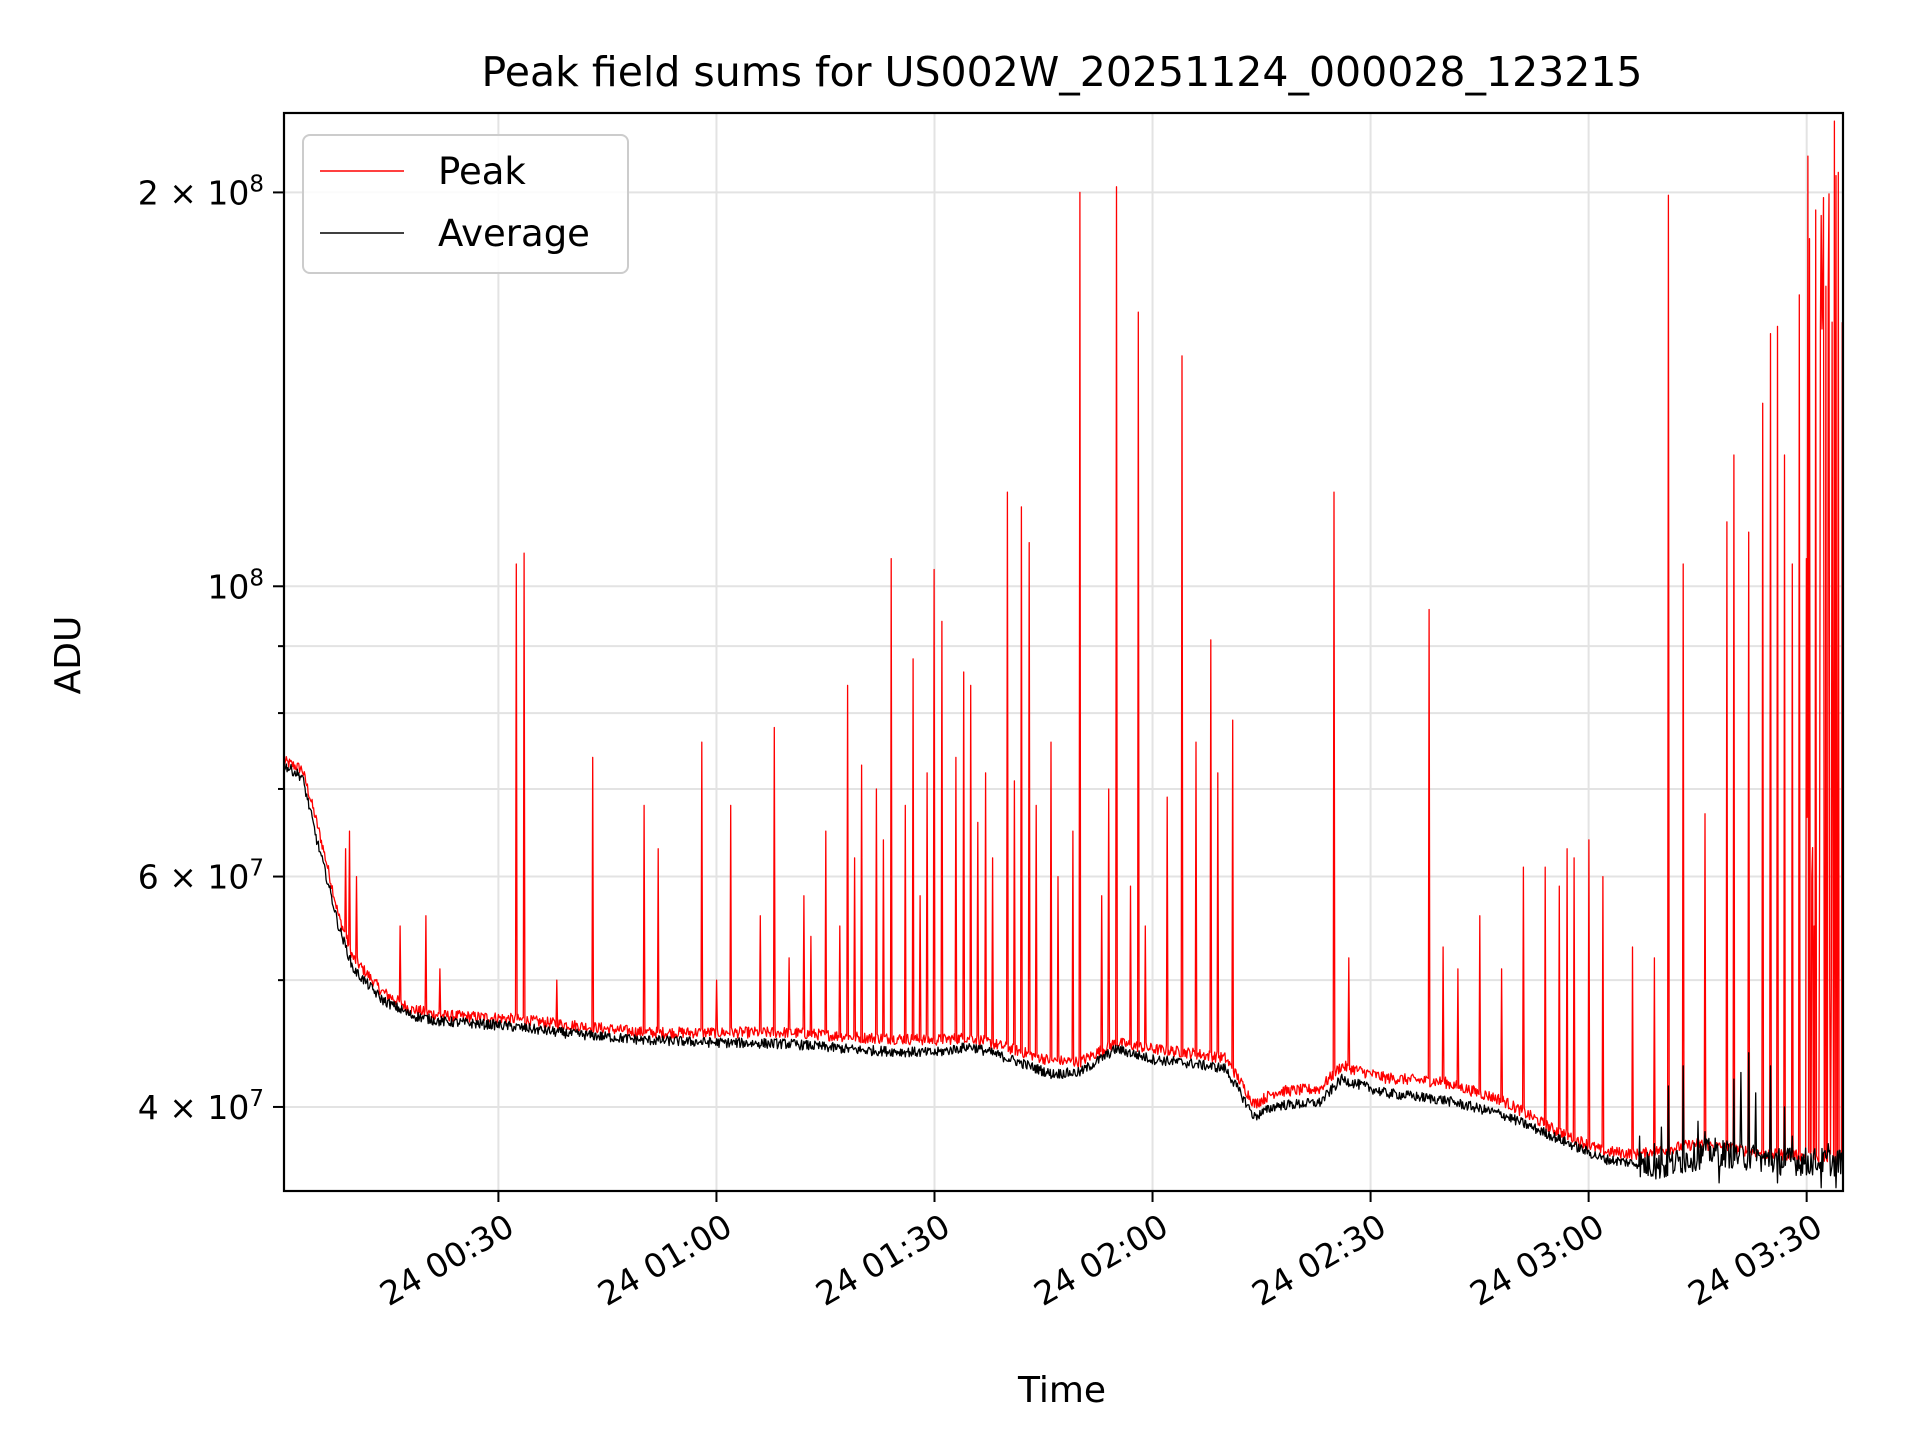  What do you see at coordinates (68, 655) in the screenshot?
I see `y-axis-label: ADU` at bounding box center [68, 655].